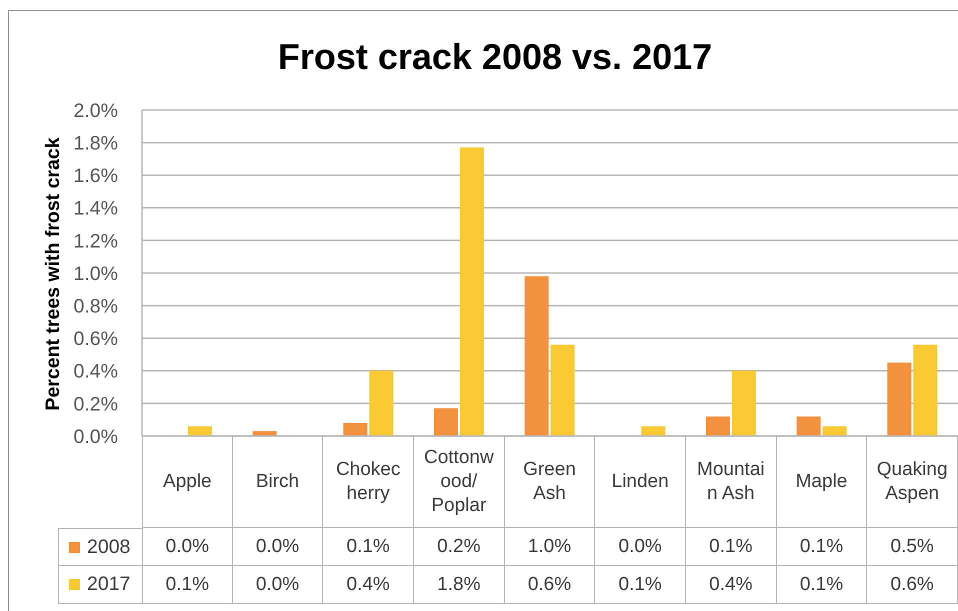 This screenshot has width=958, height=611. I want to click on x-tick-label: Chokecherry, so click(368, 482).